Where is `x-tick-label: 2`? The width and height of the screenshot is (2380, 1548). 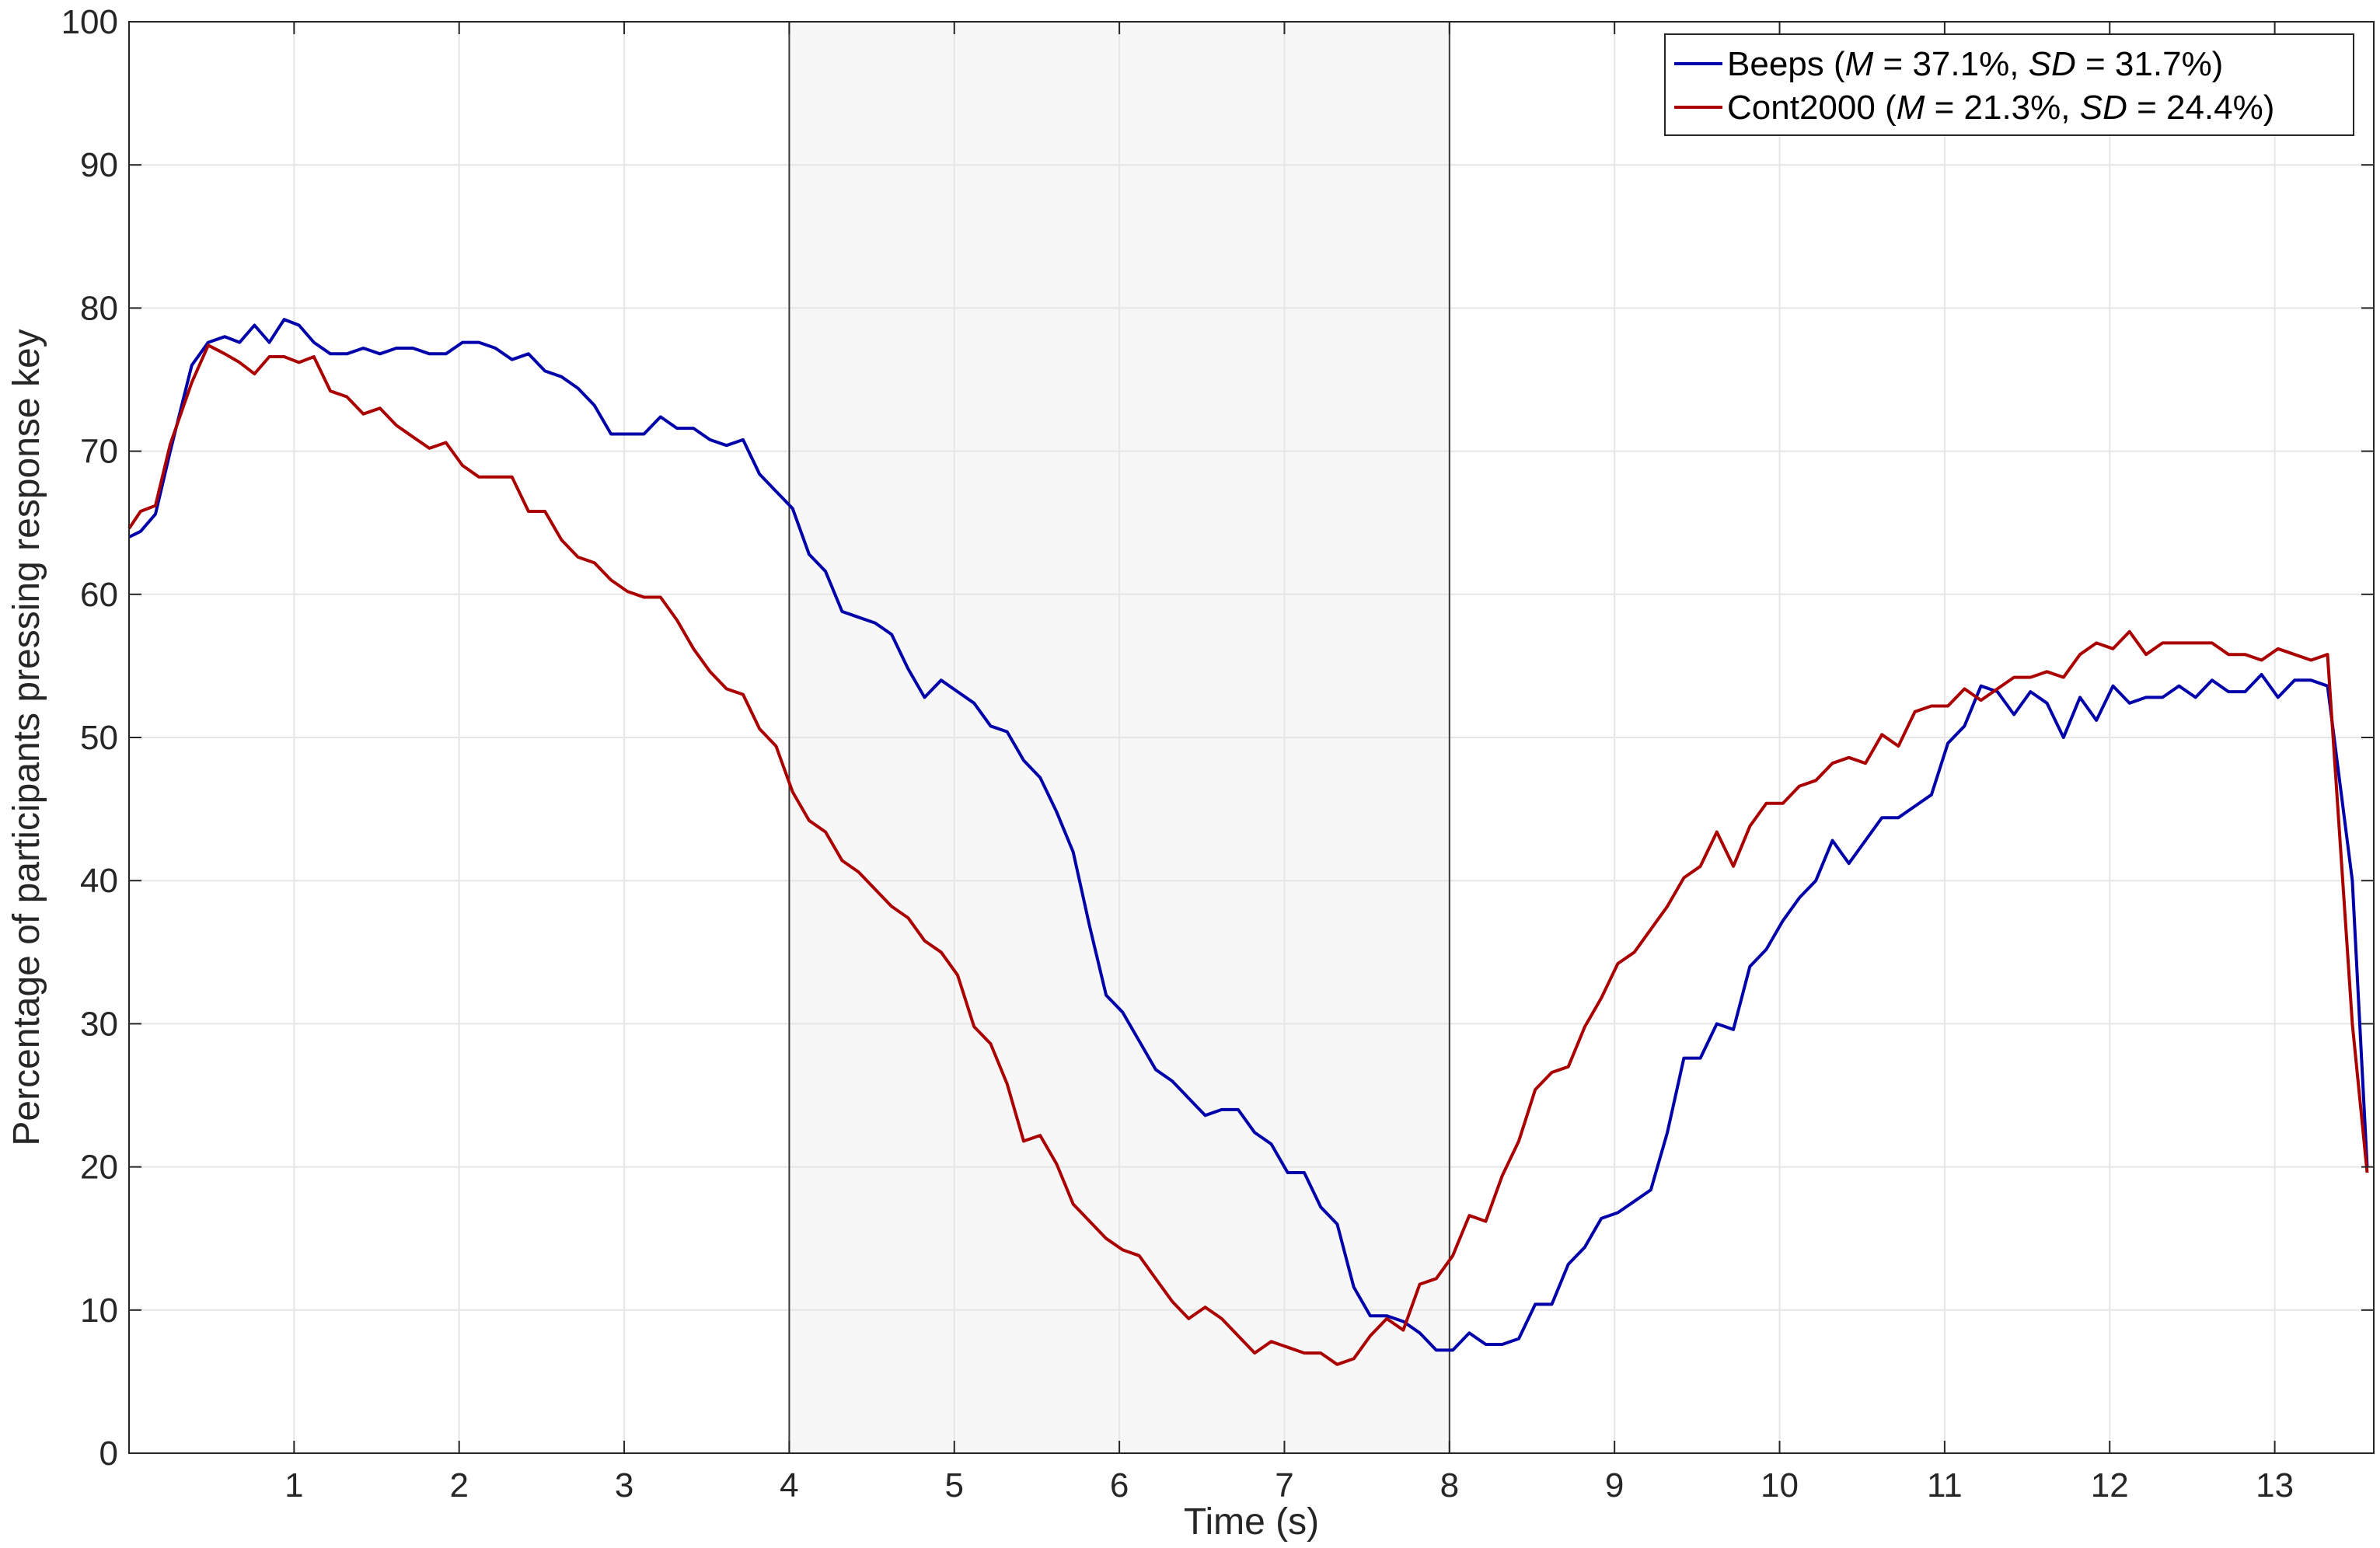
x-tick-label: 2 is located at coordinates (458, 1485).